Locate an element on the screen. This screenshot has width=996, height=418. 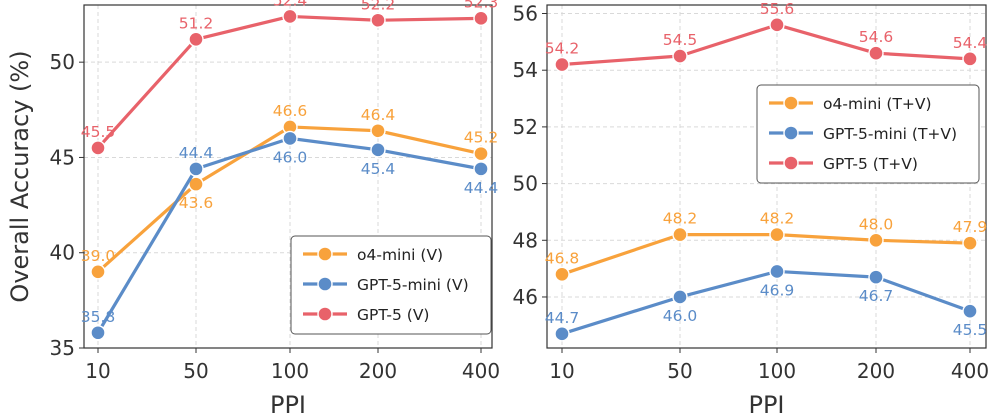
data-label: 48.0 is located at coordinates (876, 224).